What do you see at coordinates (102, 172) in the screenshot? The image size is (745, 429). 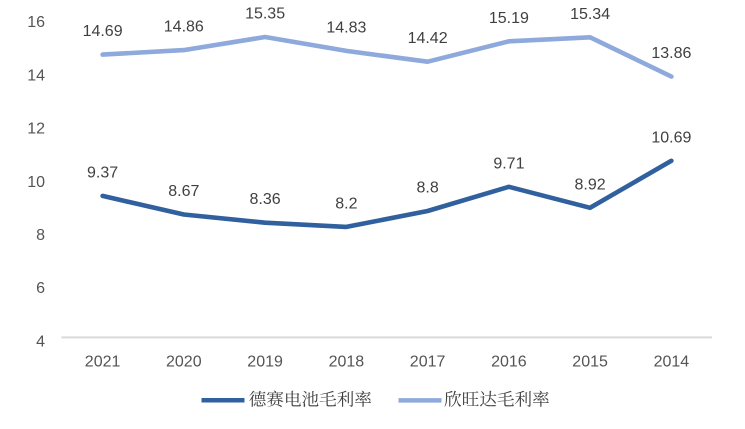 I see `svg-text: 9.37` at bounding box center [102, 172].